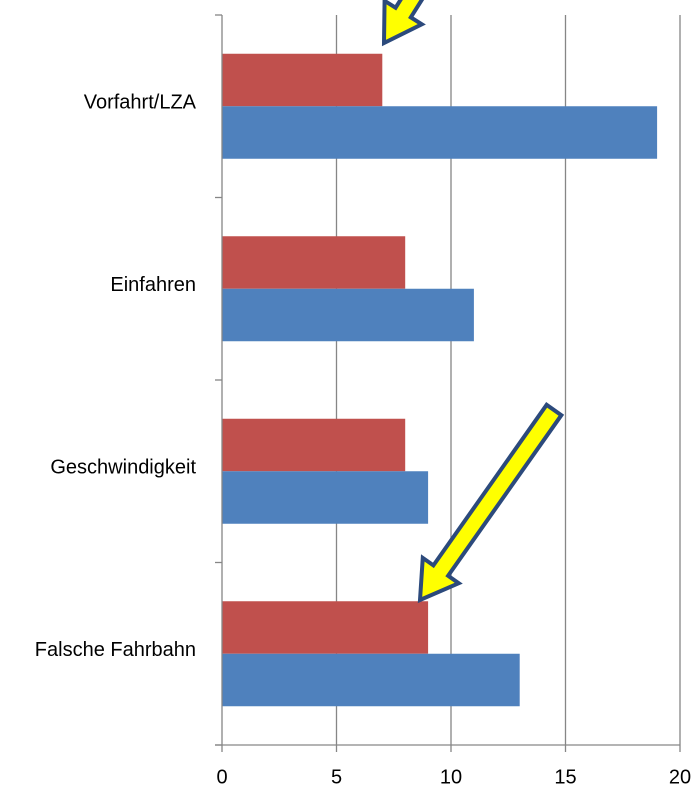 The image size is (697, 794). I want to click on x-tick-label: 20, so click(680, 777).